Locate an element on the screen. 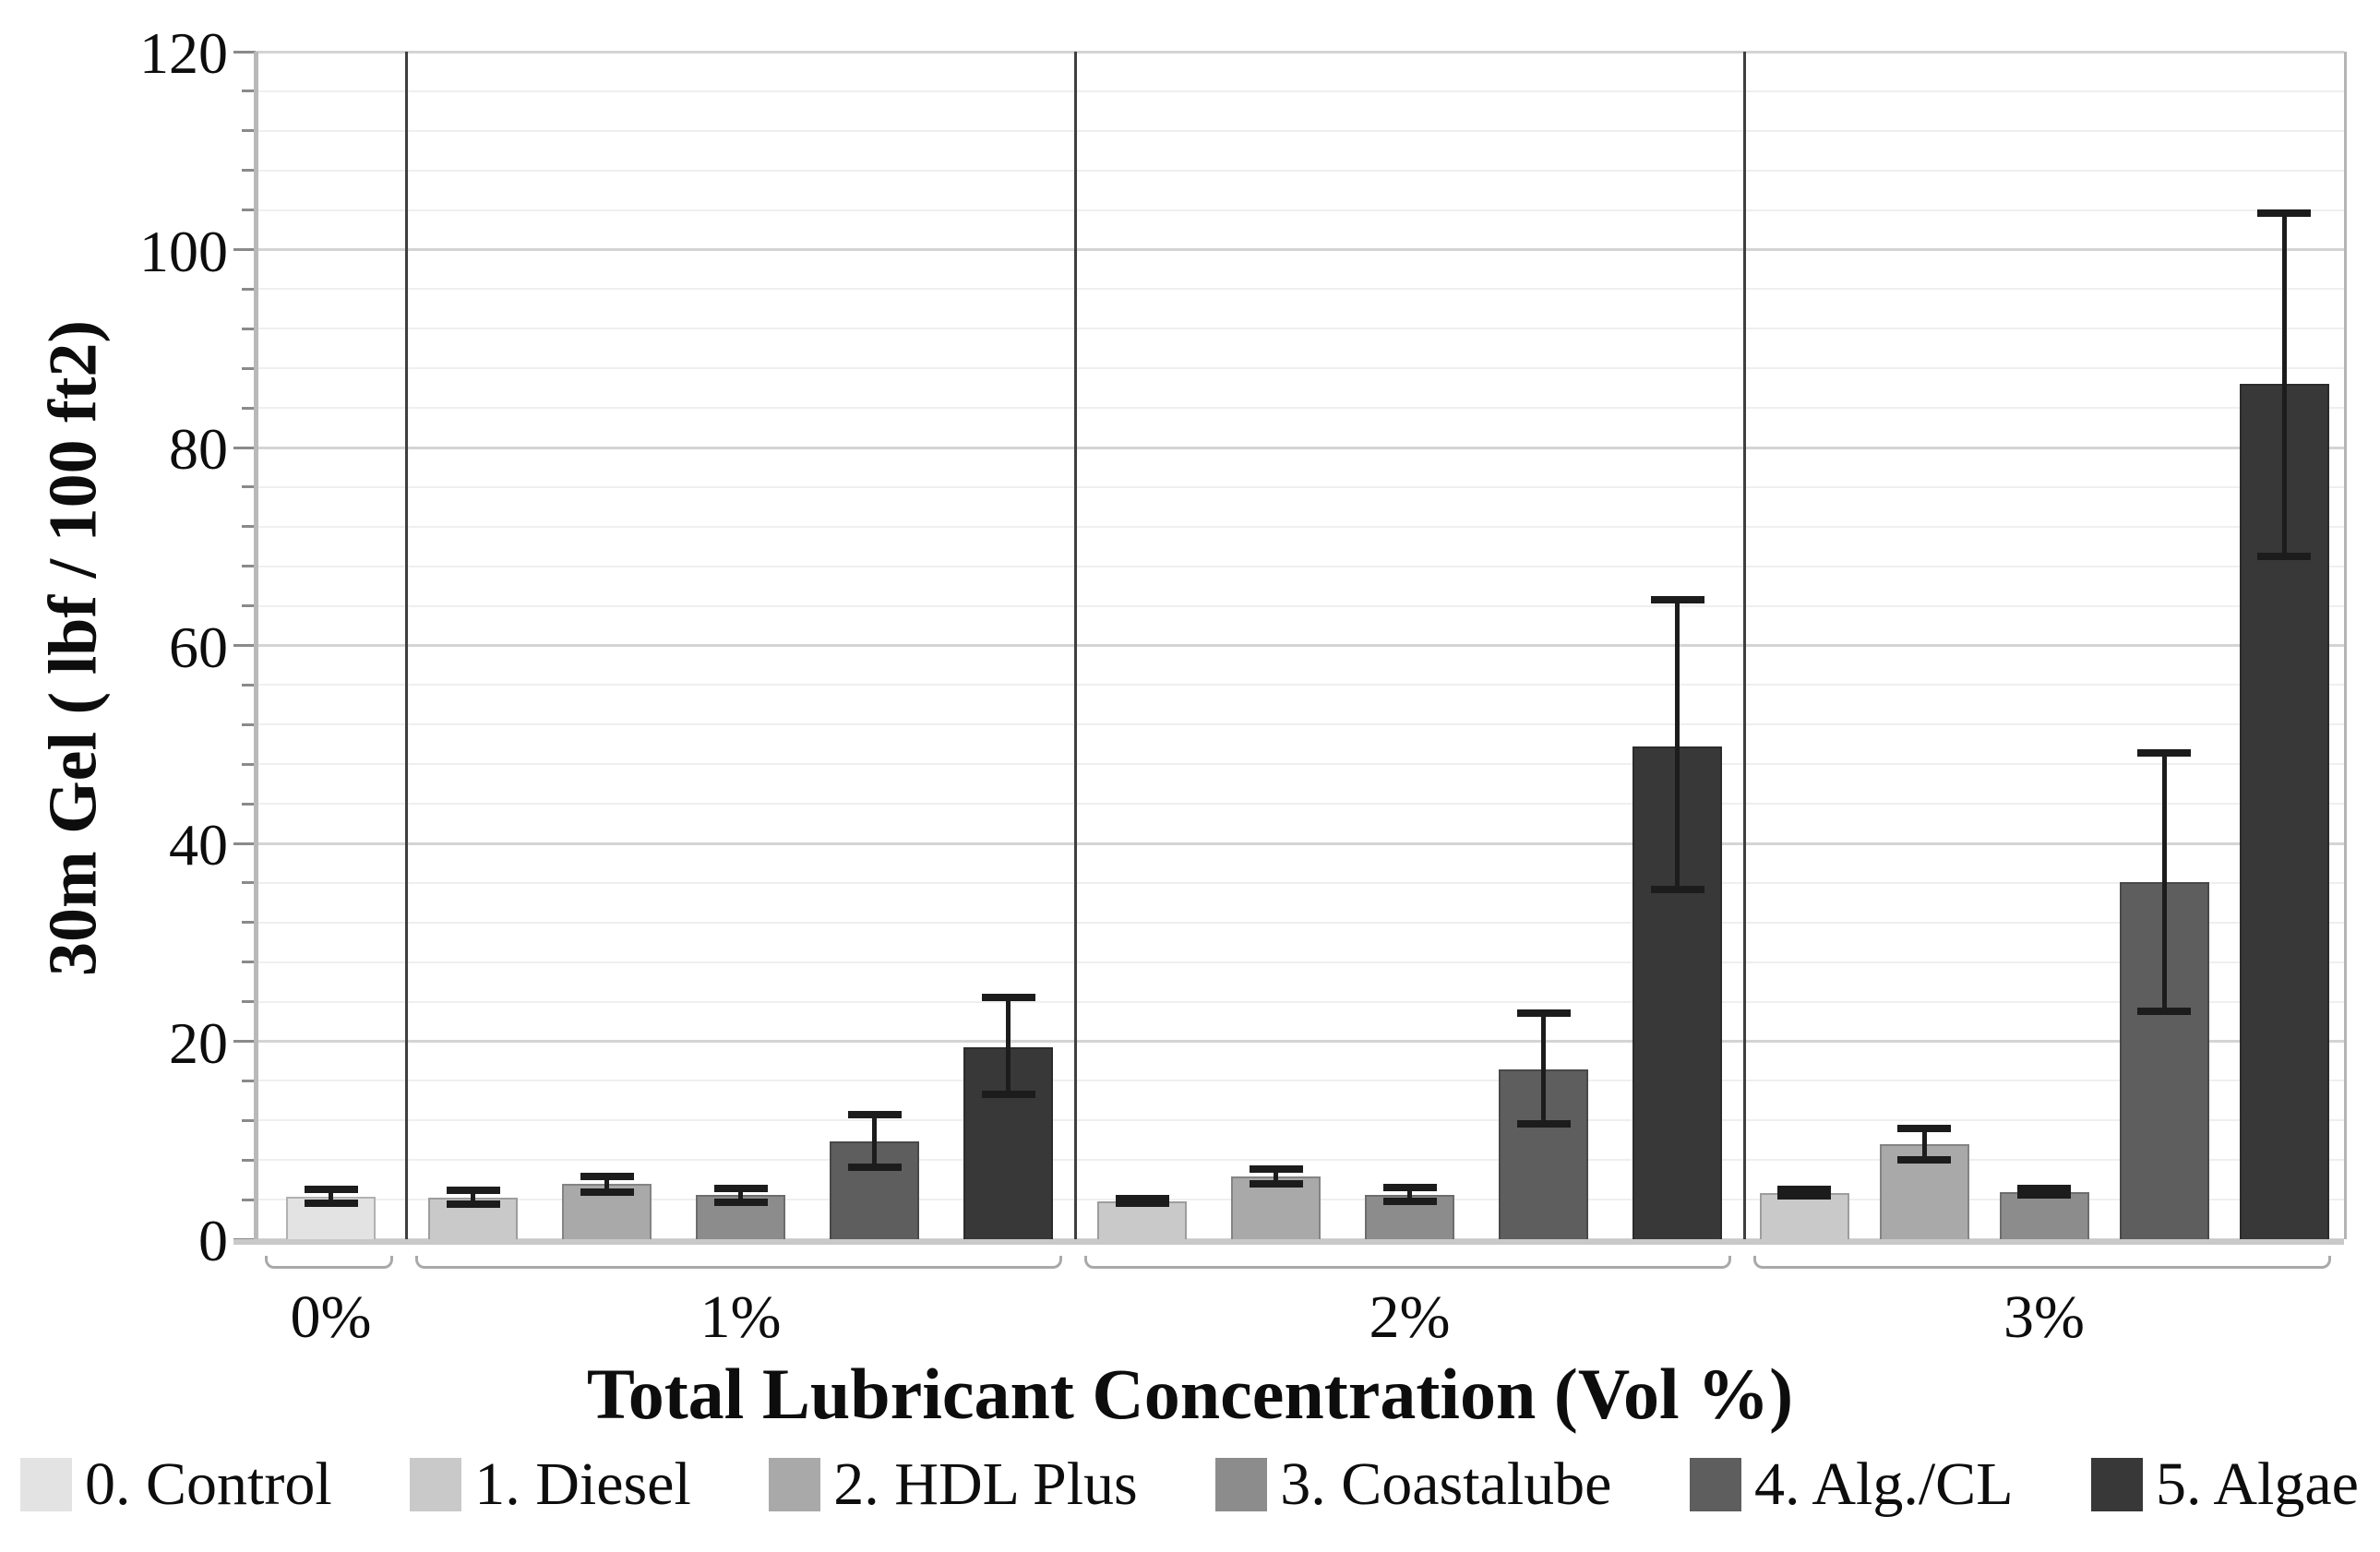 The height and width of the screenshot is (1552, 2380). y-tick-label: 120 is located at coordinates (183, 53).